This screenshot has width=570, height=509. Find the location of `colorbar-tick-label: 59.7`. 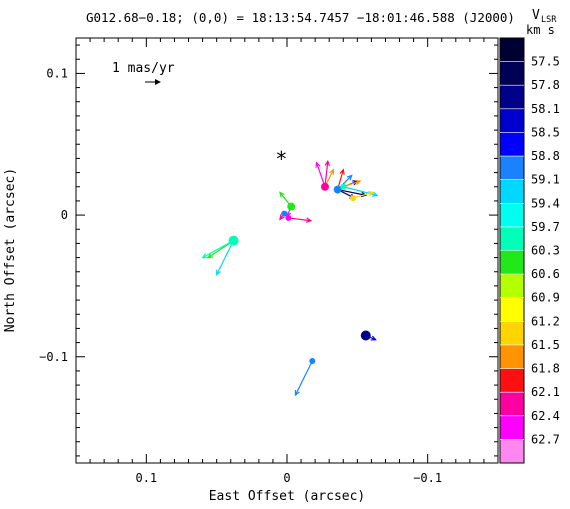

colorbar-tick-label: 59.7 is located at coordinates (545, 227).